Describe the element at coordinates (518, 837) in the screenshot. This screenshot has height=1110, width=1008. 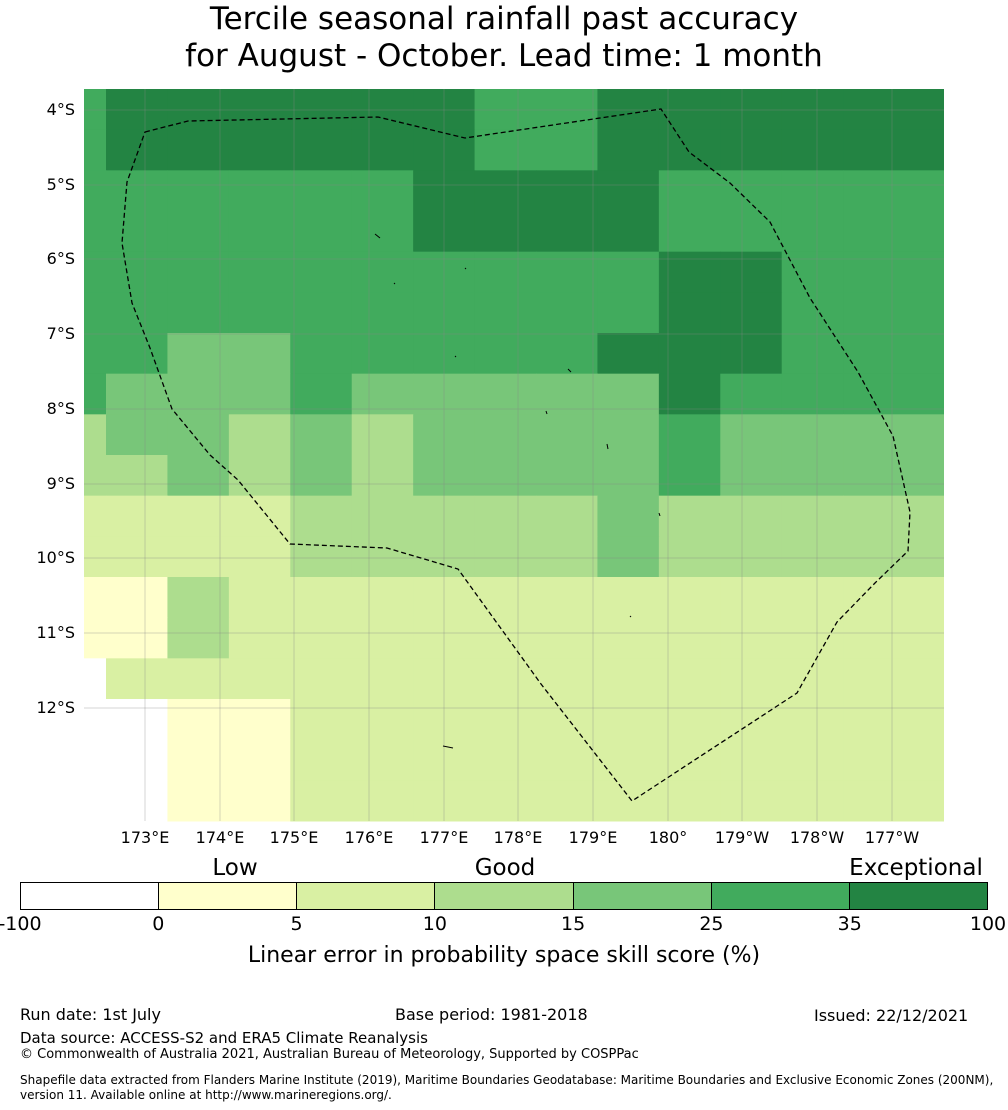
I see `lon-label: 178°E` at that location.